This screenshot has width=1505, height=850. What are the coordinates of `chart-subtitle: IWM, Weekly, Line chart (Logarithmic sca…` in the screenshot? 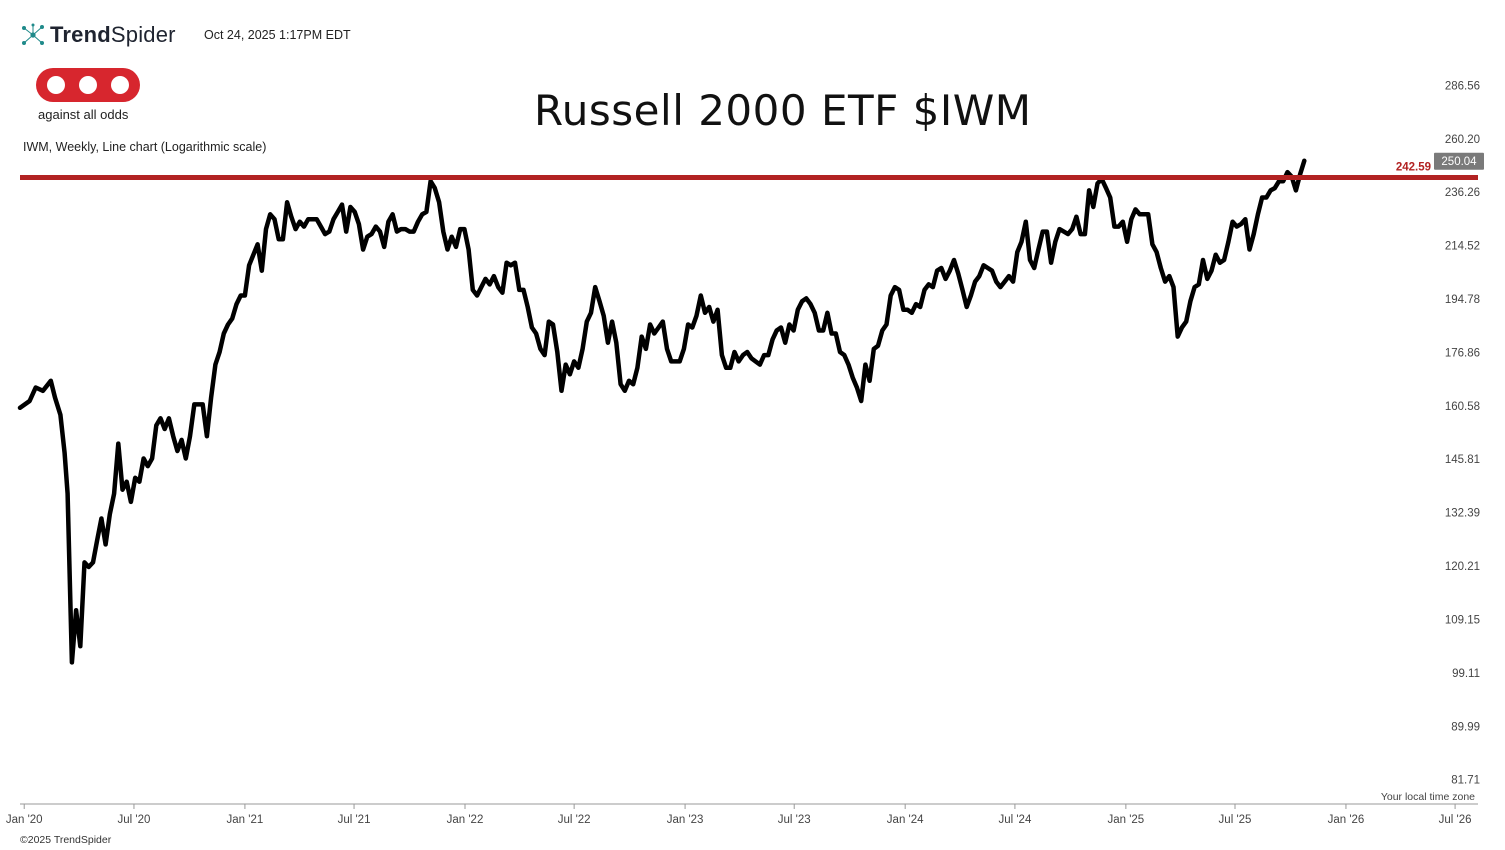 It's located at (145, 147).